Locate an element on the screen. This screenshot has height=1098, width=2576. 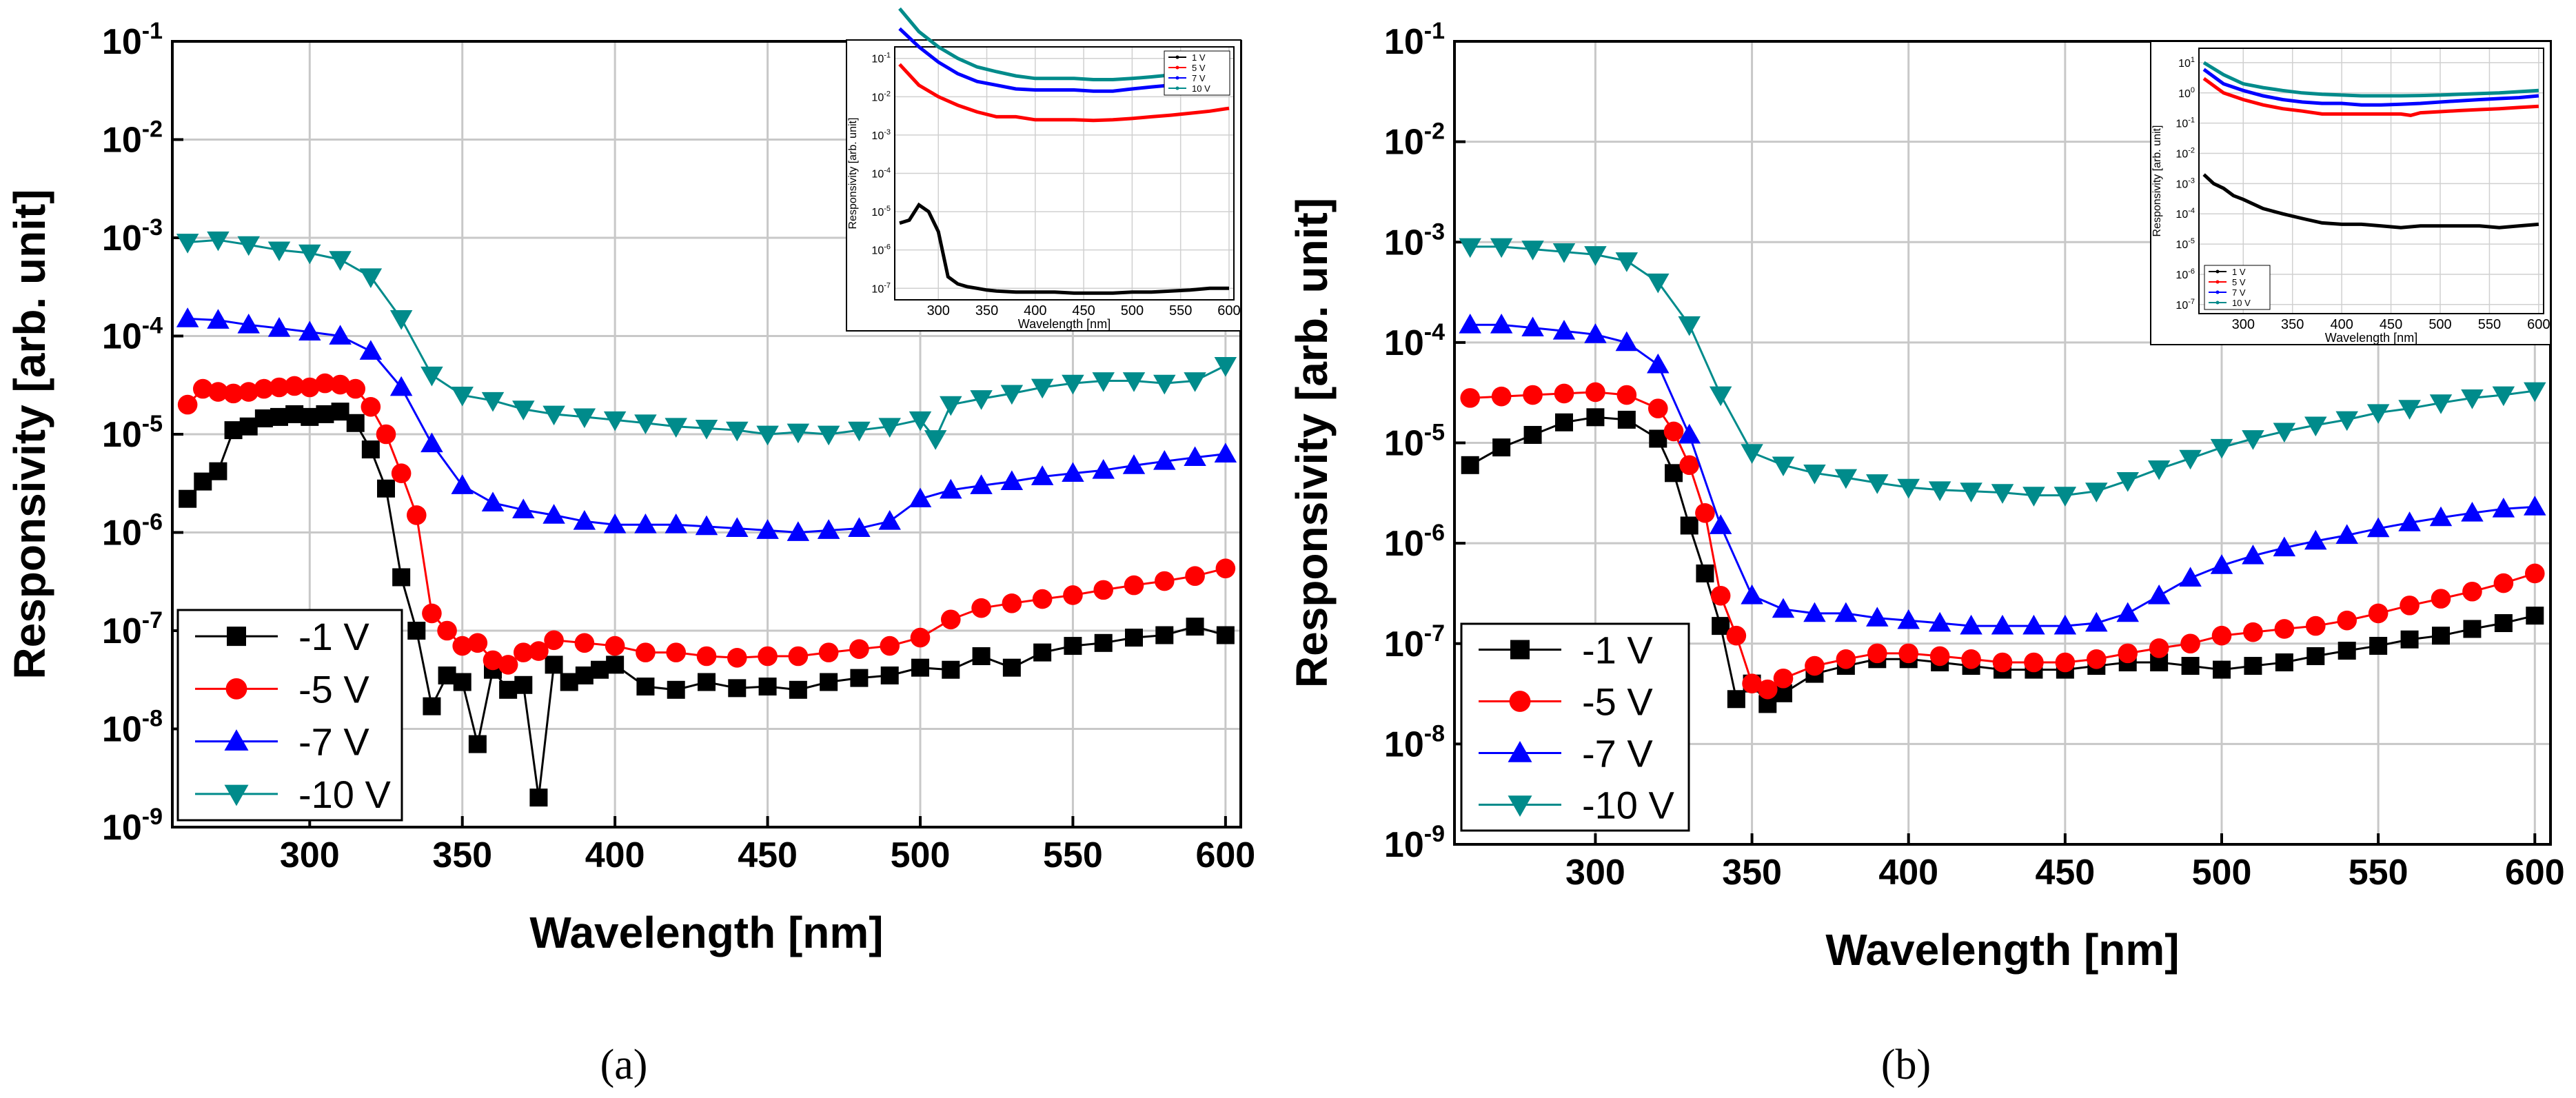
inset-legend-item: 5 V is located at coordinates (1187, 68).